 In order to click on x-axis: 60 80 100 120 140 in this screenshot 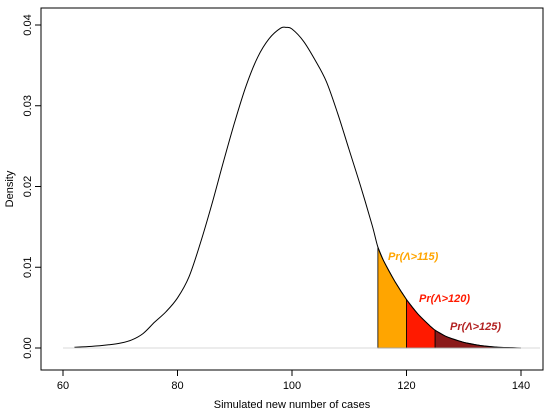, I will do `click(293, 381)`.